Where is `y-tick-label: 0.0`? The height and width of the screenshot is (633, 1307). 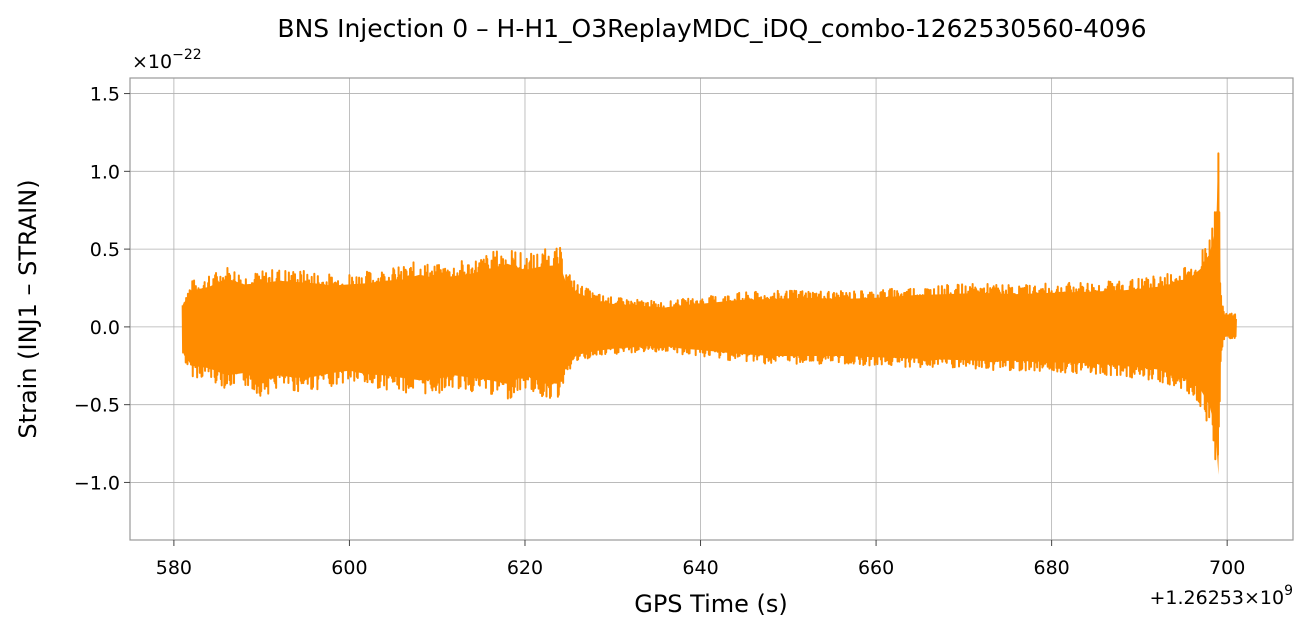
y-tick-label: 0.0 is located at coordinates (105, 328).